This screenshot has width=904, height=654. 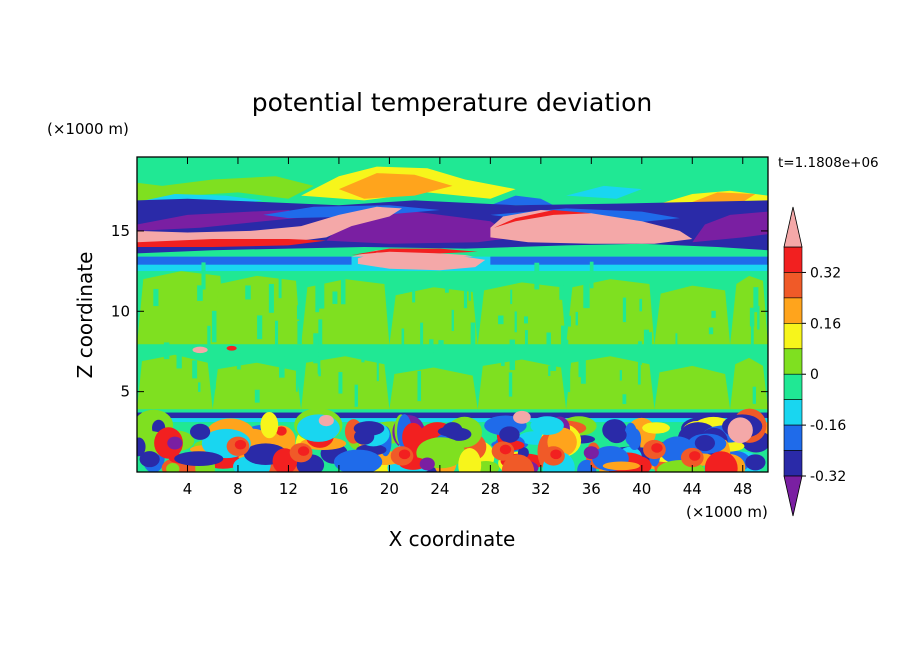 I want to click on x-tick-label: 24, so click(x=439, y=489).